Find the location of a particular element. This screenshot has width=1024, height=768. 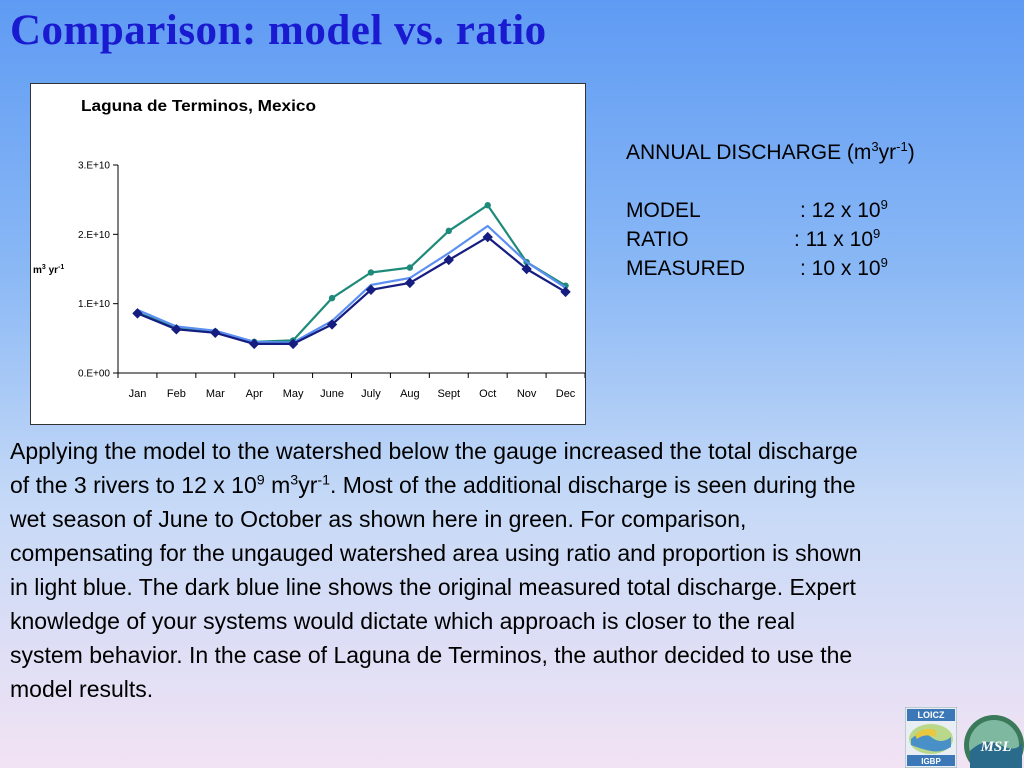

x-tick-label: Sept is located at coordinates (448, 394).